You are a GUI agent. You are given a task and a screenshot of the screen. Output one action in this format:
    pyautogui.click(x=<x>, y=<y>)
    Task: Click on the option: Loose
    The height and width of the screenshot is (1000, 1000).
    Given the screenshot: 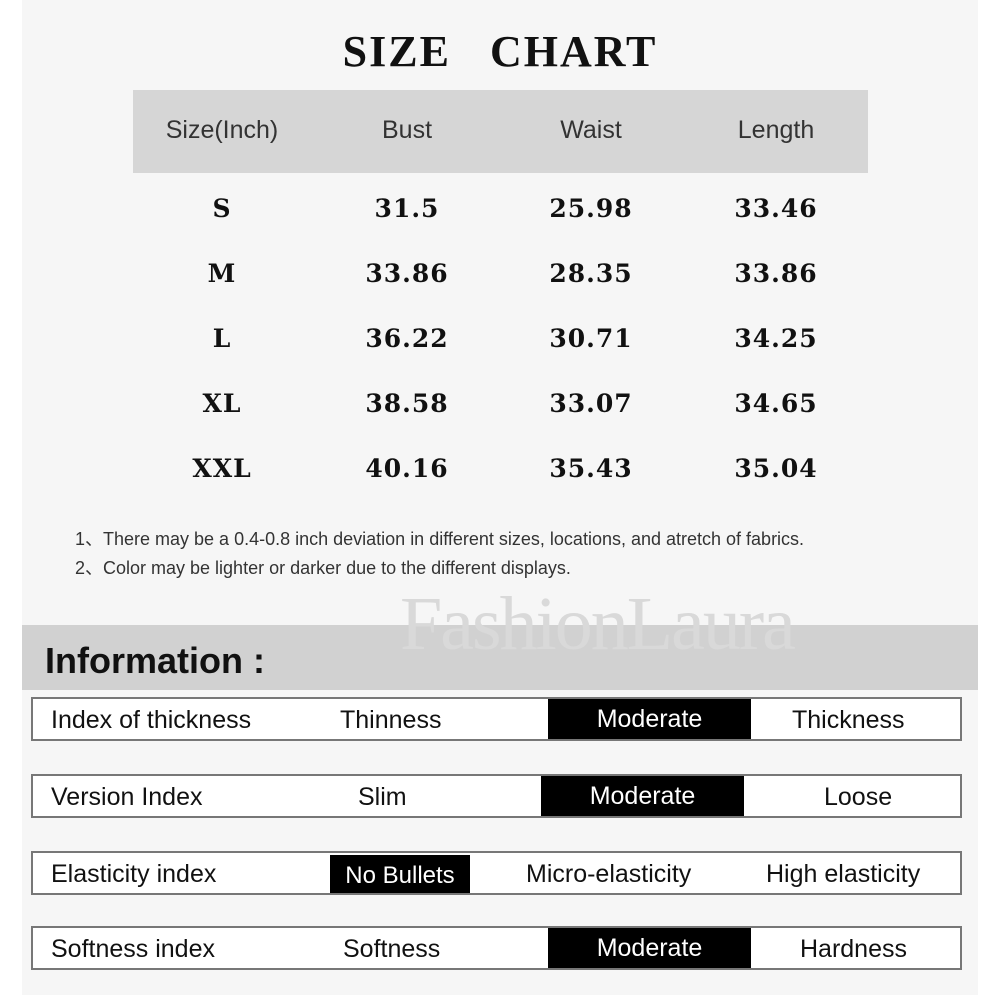 What is the action you would take?
    pyautogui.click(x=858, y=797)
    